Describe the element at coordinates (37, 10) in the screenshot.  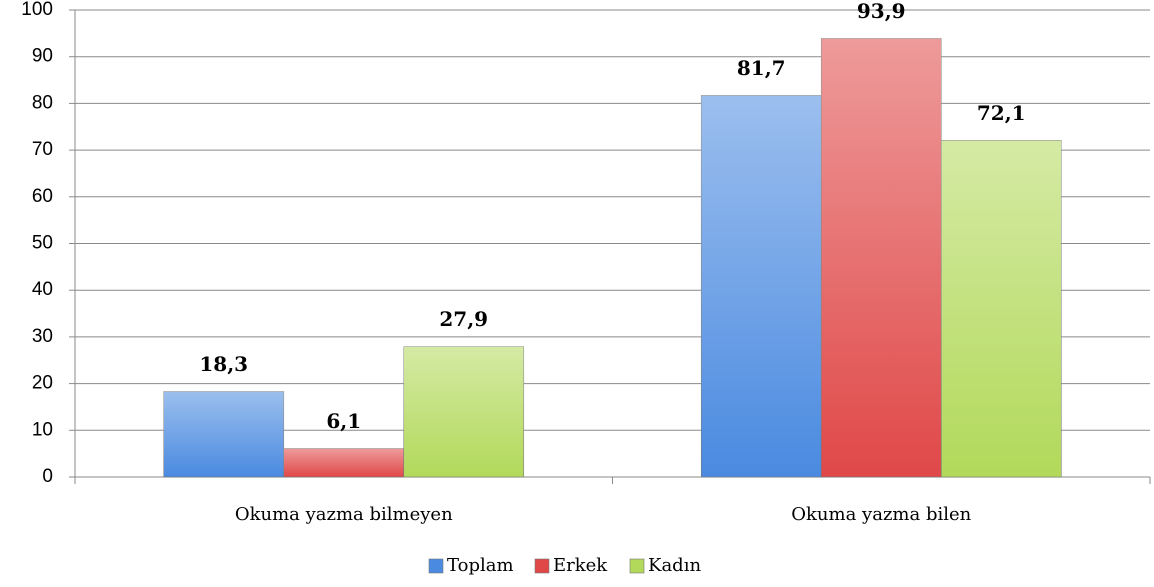
I see `y-tick-label: 100` at that location.